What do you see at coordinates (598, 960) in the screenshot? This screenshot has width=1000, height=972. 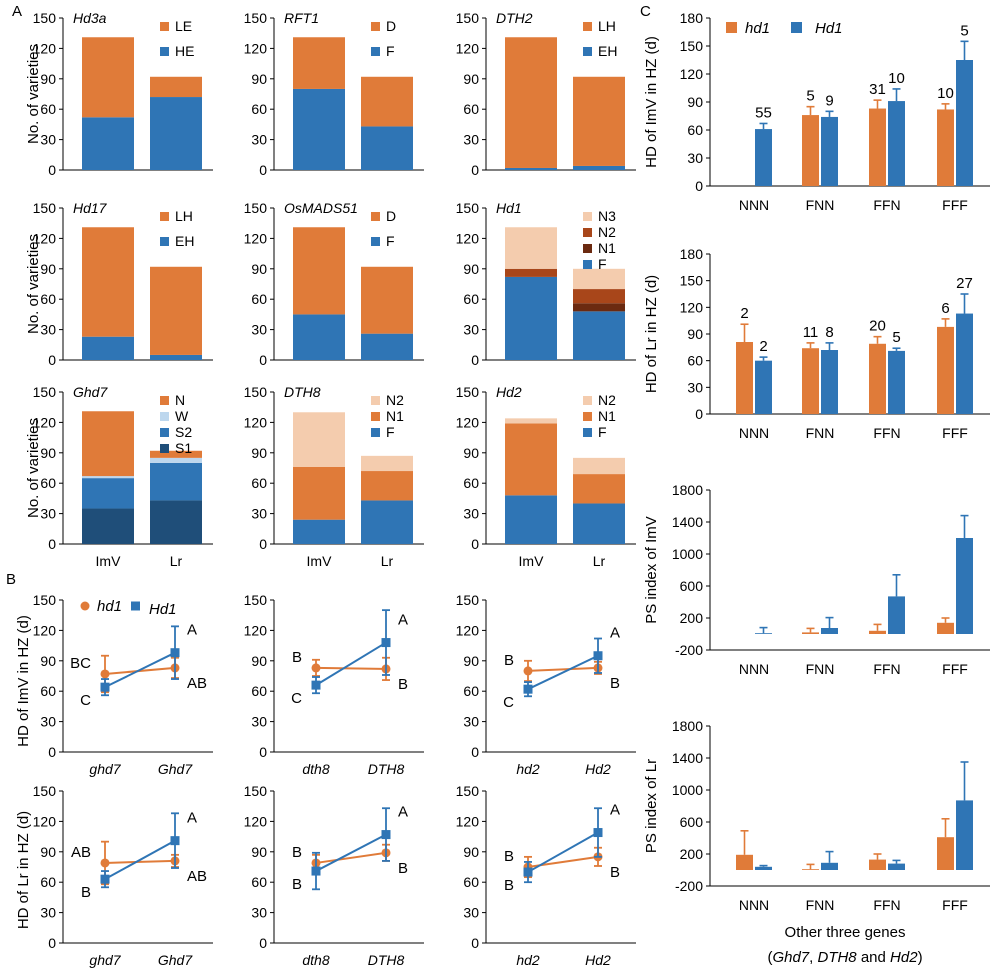 I see `x-tick-label: Hd2` at bounding box center [598, 960].